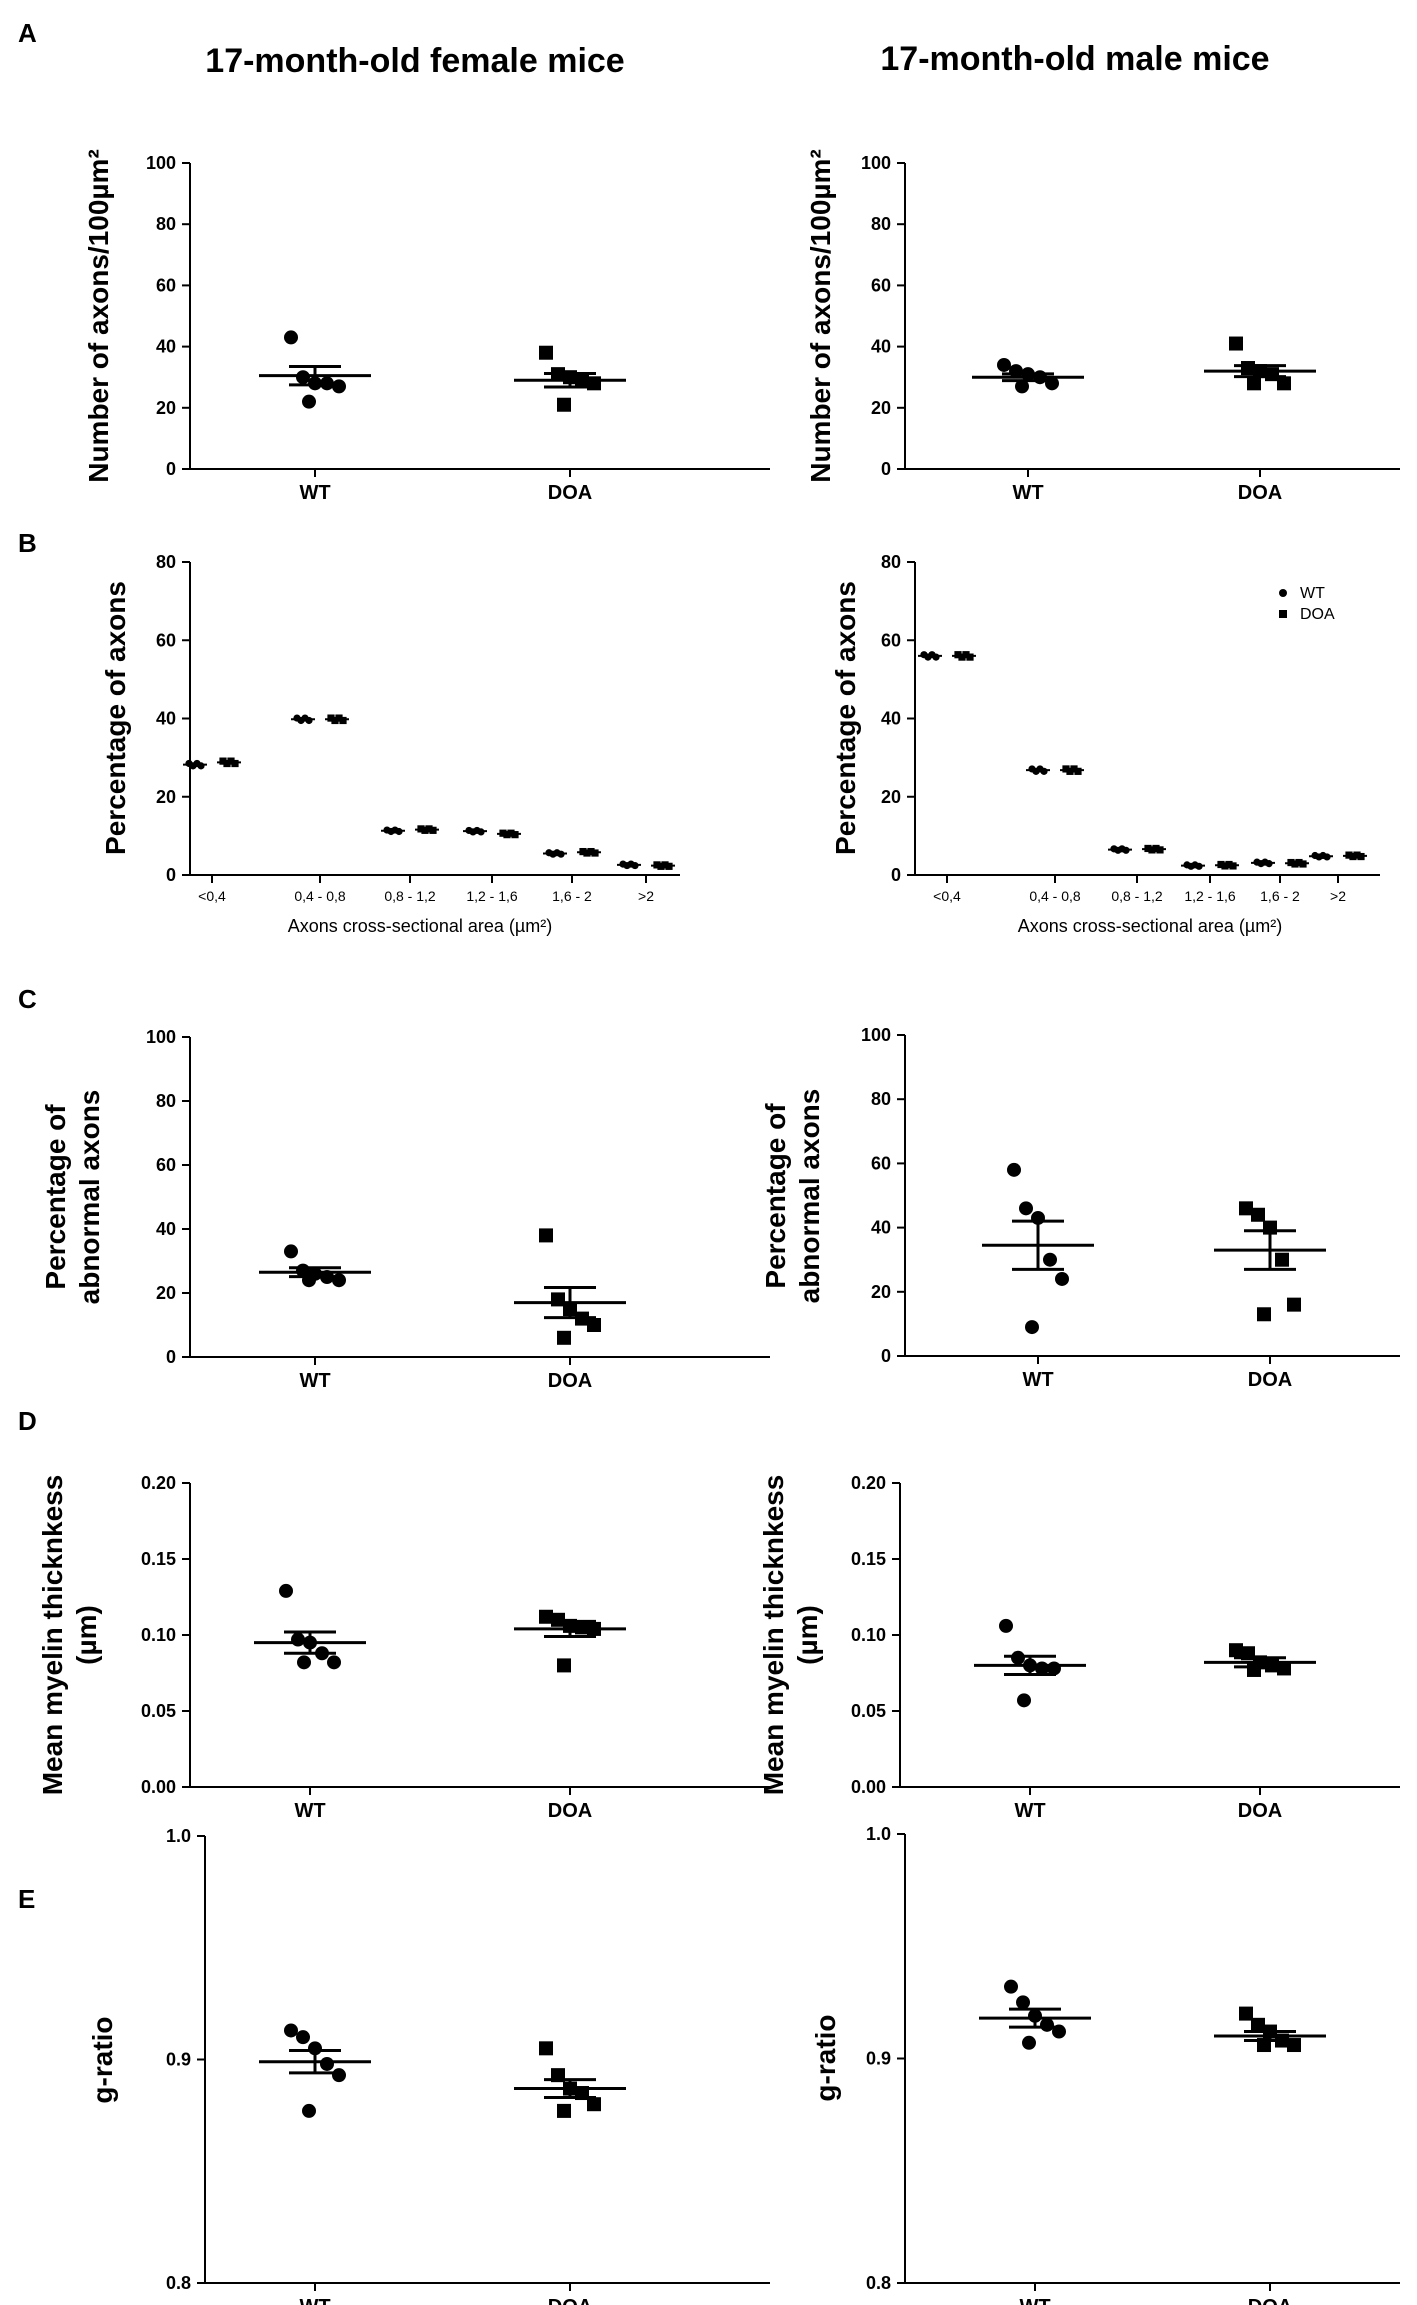 Image resolution: width=1417 pixels, height=2305 pixels. I want to click on right-column-title: 17-month-old male mice, so click(1074, 59).